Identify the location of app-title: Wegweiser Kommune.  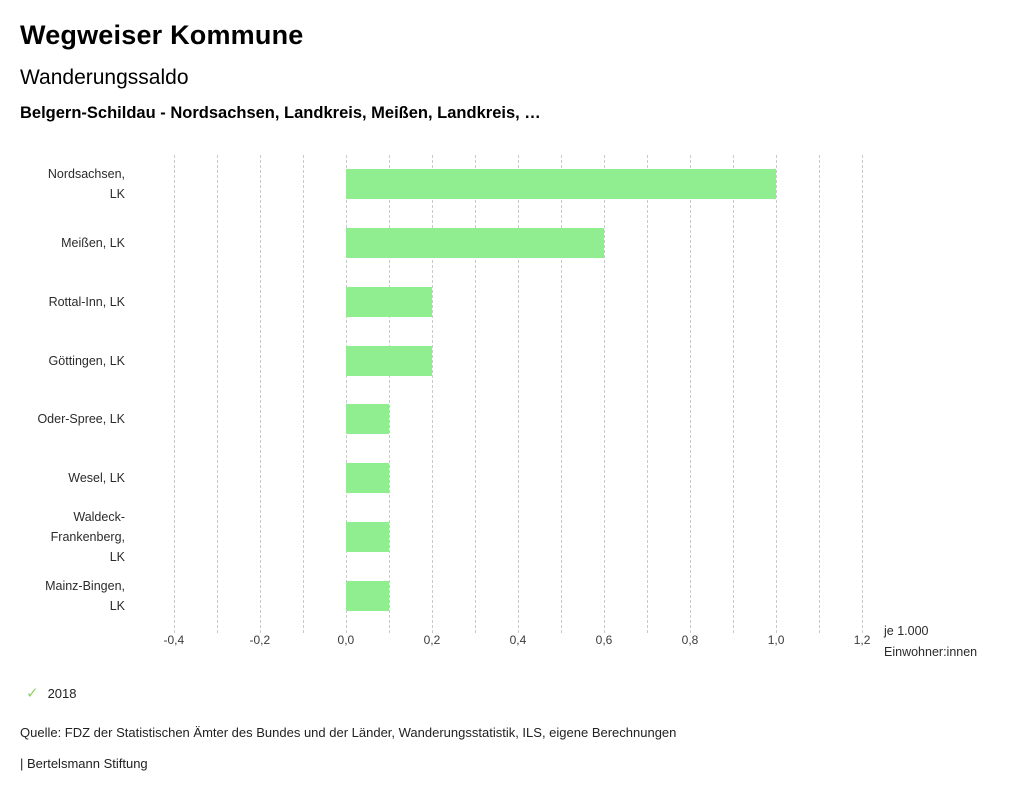
(162, 35).